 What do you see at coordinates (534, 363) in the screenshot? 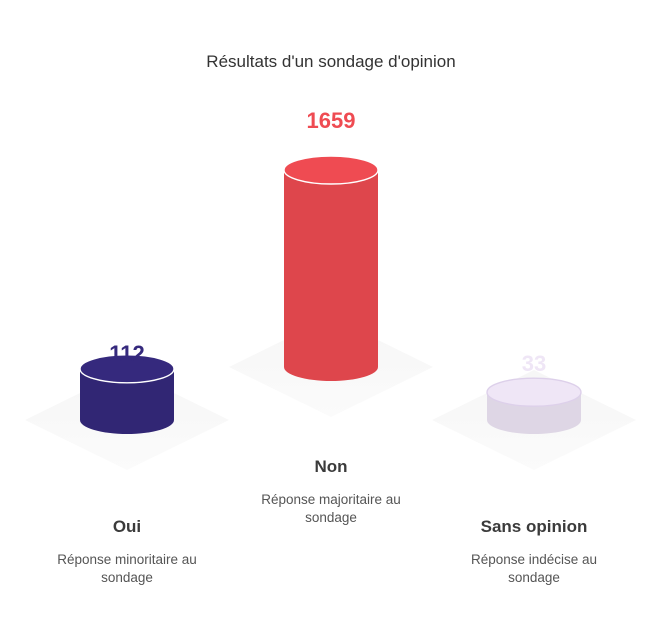
I see `value-label-sans-opinion: 33` at bounding box center [534, 363].